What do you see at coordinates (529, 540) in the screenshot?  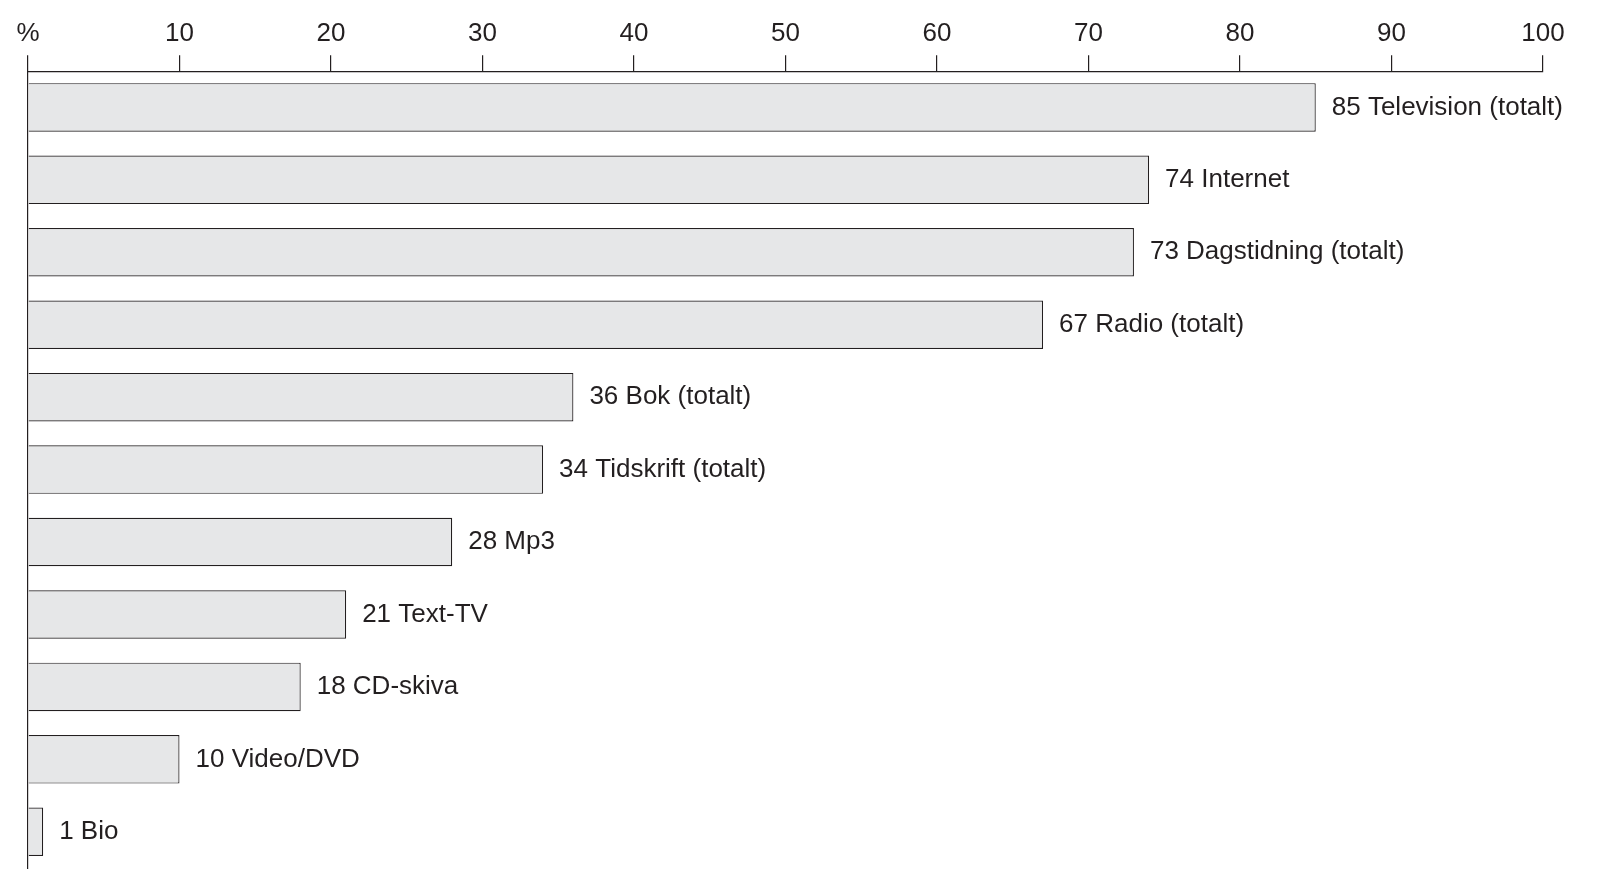 I see `y-tick-label: Mp3` at bounding box center [529, 540].